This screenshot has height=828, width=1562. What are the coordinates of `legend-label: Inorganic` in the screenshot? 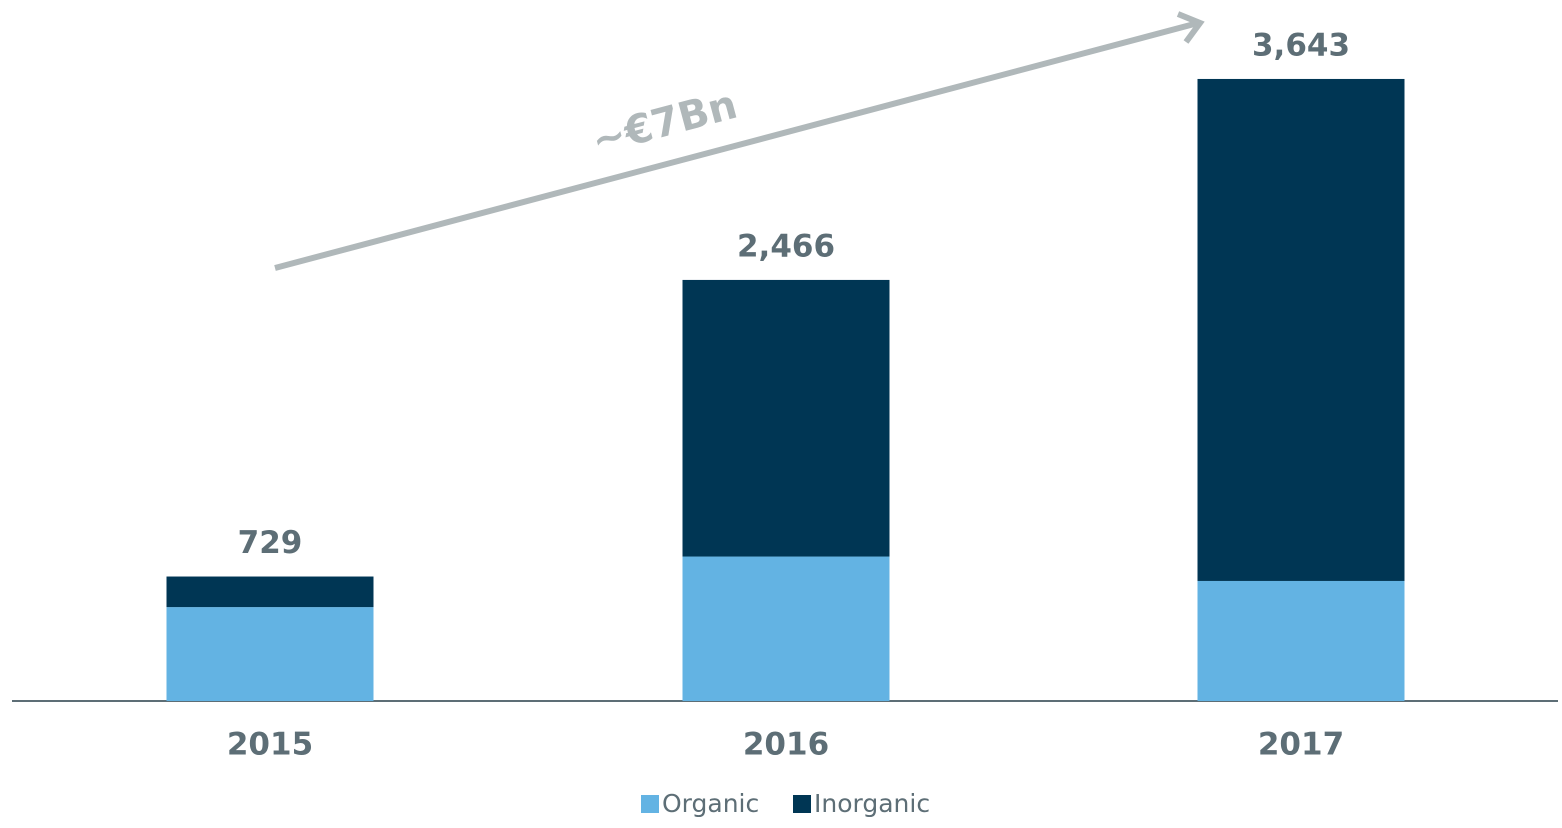 It's located at (872, 803).